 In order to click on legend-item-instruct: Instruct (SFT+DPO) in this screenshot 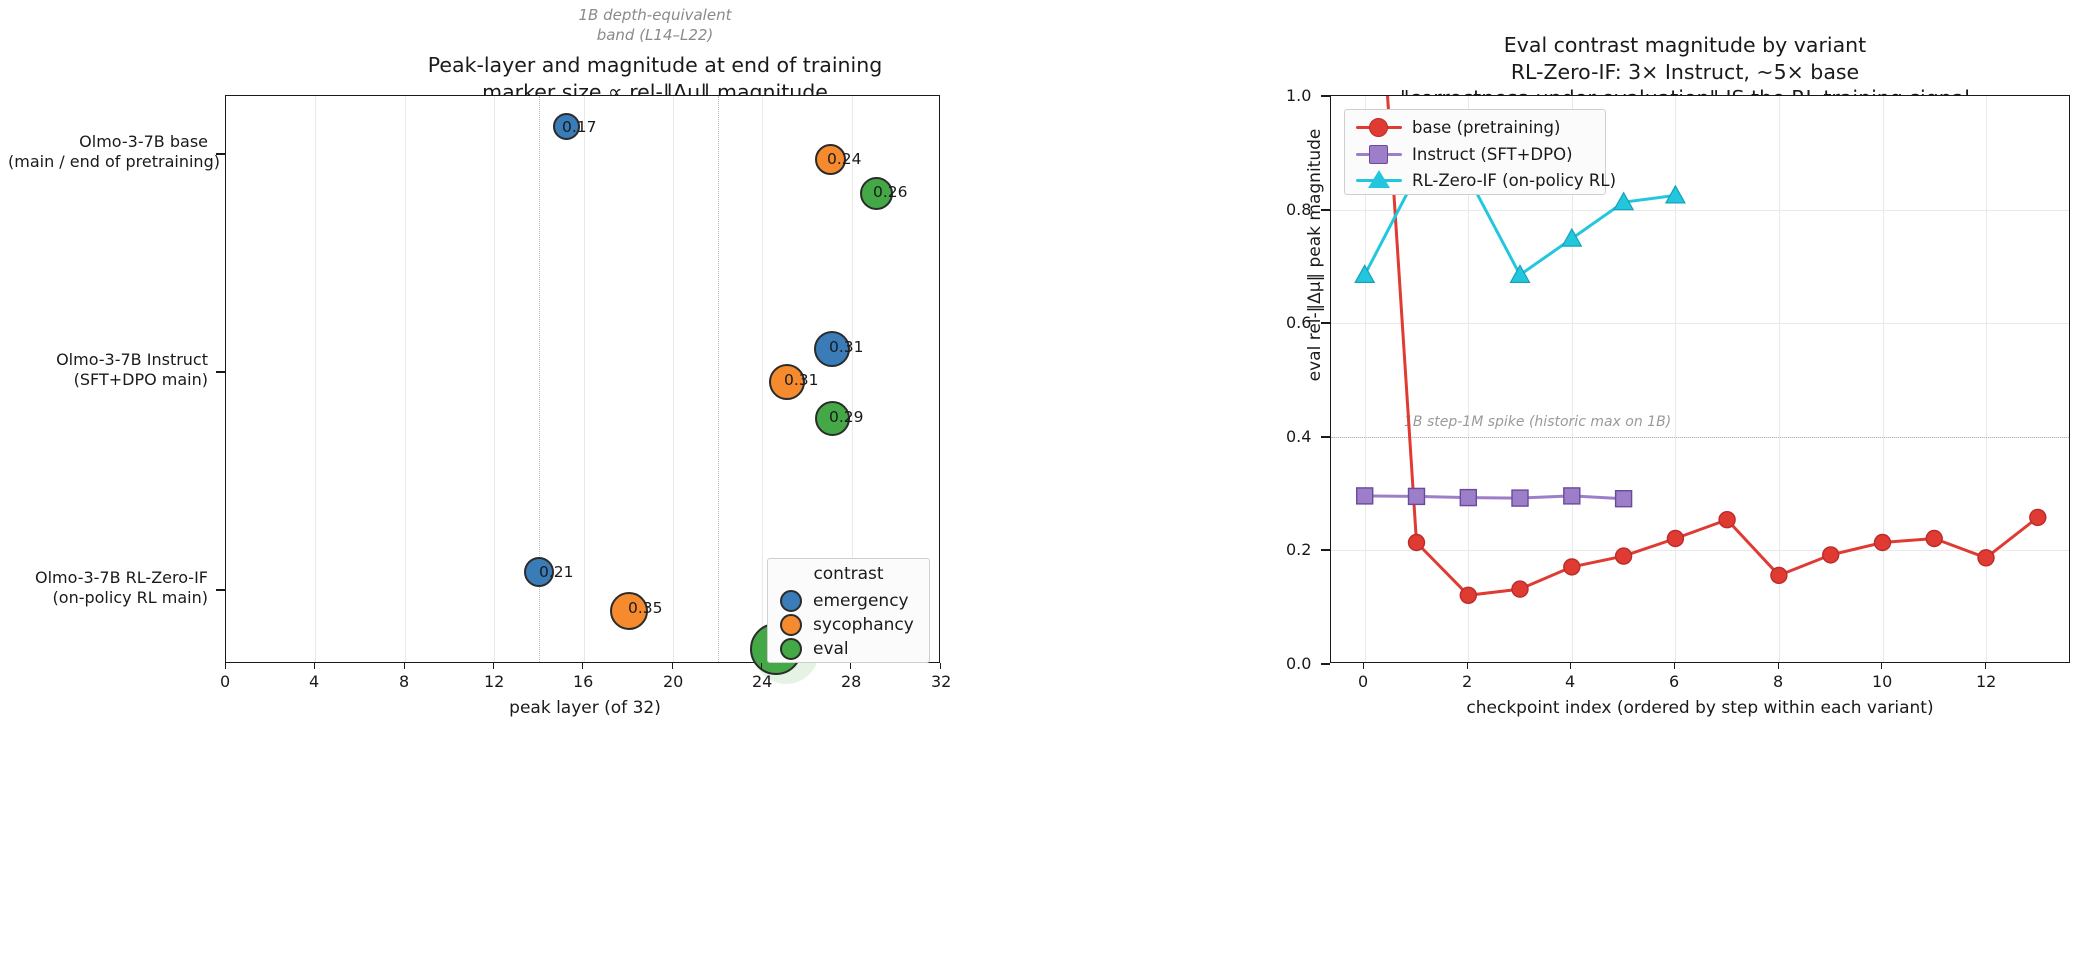, I will do `click(1464, 154)`.